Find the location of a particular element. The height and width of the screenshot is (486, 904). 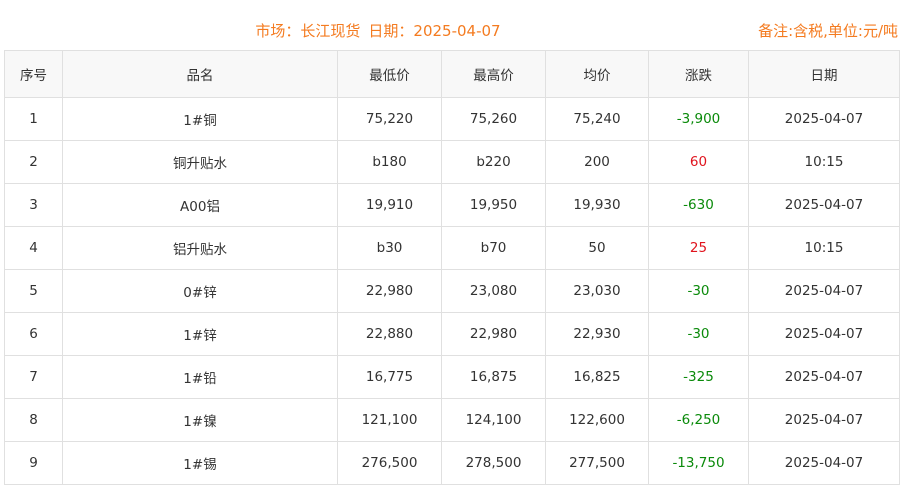

col-avg-cell: 200 is located at coordinates (597, 162).